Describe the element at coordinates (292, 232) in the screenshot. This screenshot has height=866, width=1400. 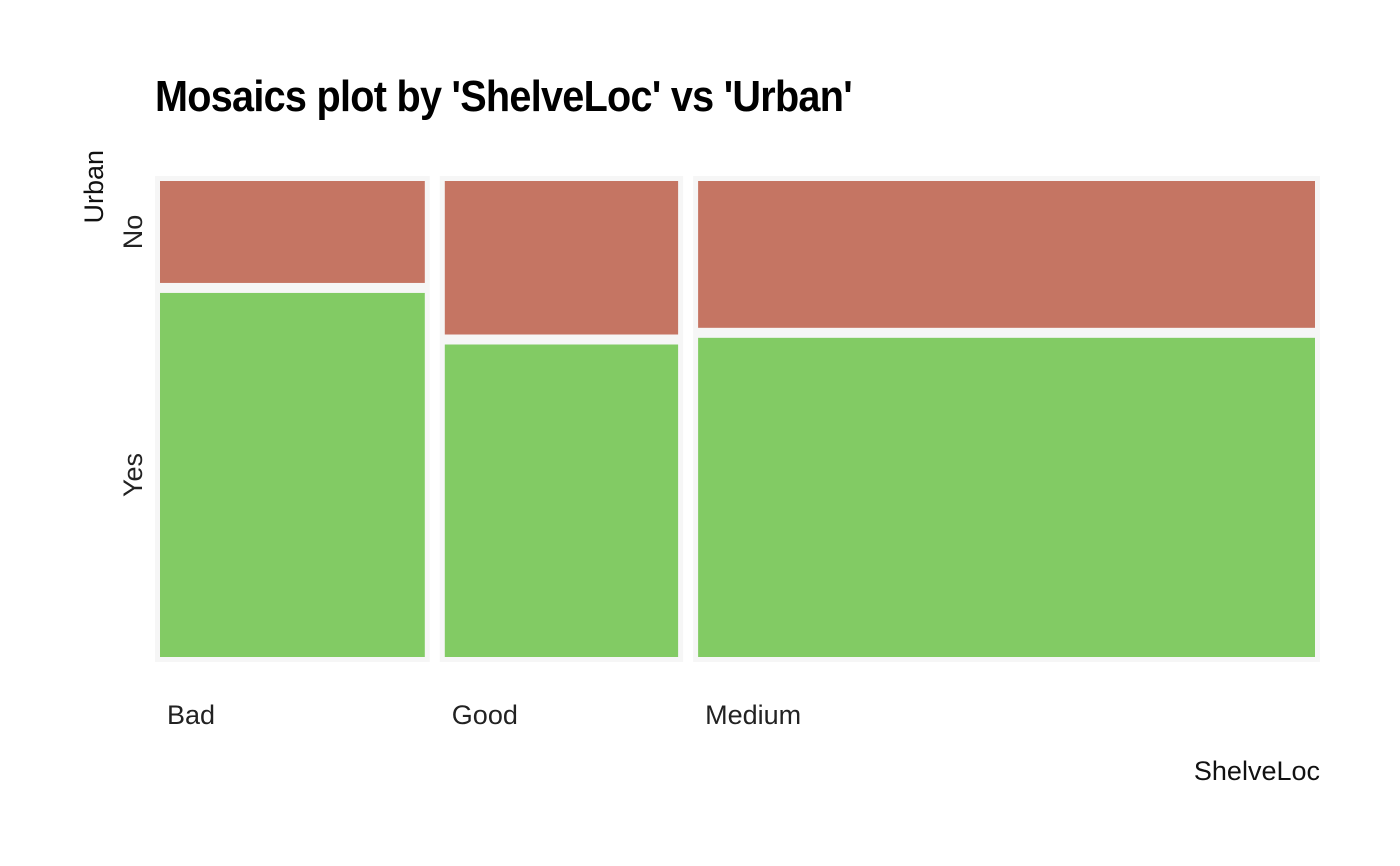
I see `mosaic-tile-bad-no` at that location.